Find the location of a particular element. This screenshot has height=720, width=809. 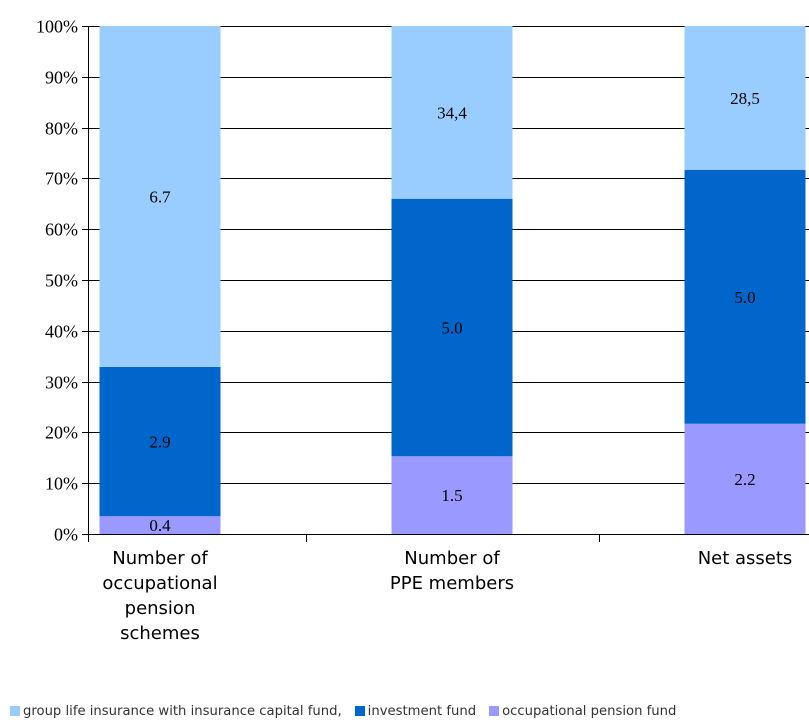

data-label: 6.7 is located at coordinates (160, 196).